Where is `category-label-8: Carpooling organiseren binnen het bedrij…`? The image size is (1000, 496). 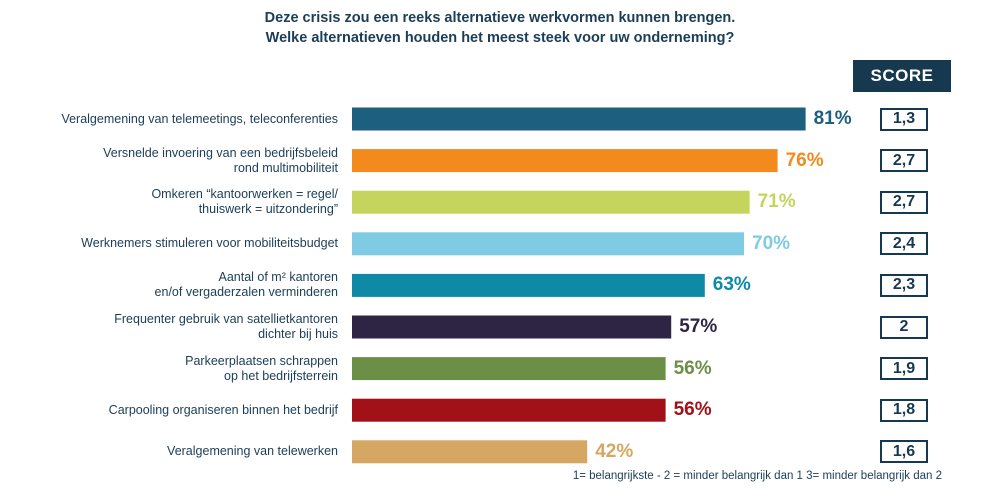 category-label-8: Carpooling organiseren binnen het bedrij… is located at coordinates (178, 410).